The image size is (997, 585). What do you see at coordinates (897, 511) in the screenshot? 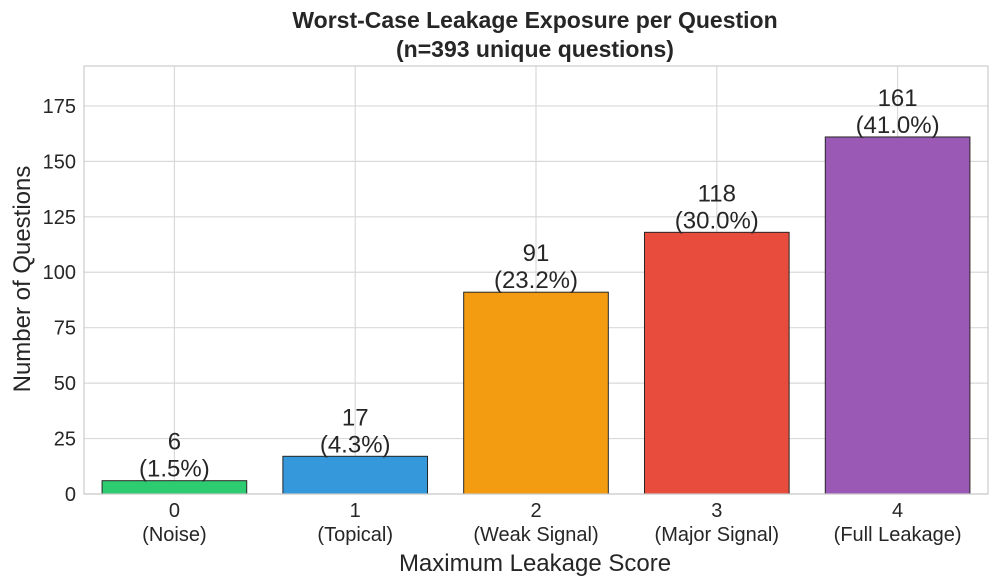
I see `x-tick-score: 4` at bounding box center [897, 511].